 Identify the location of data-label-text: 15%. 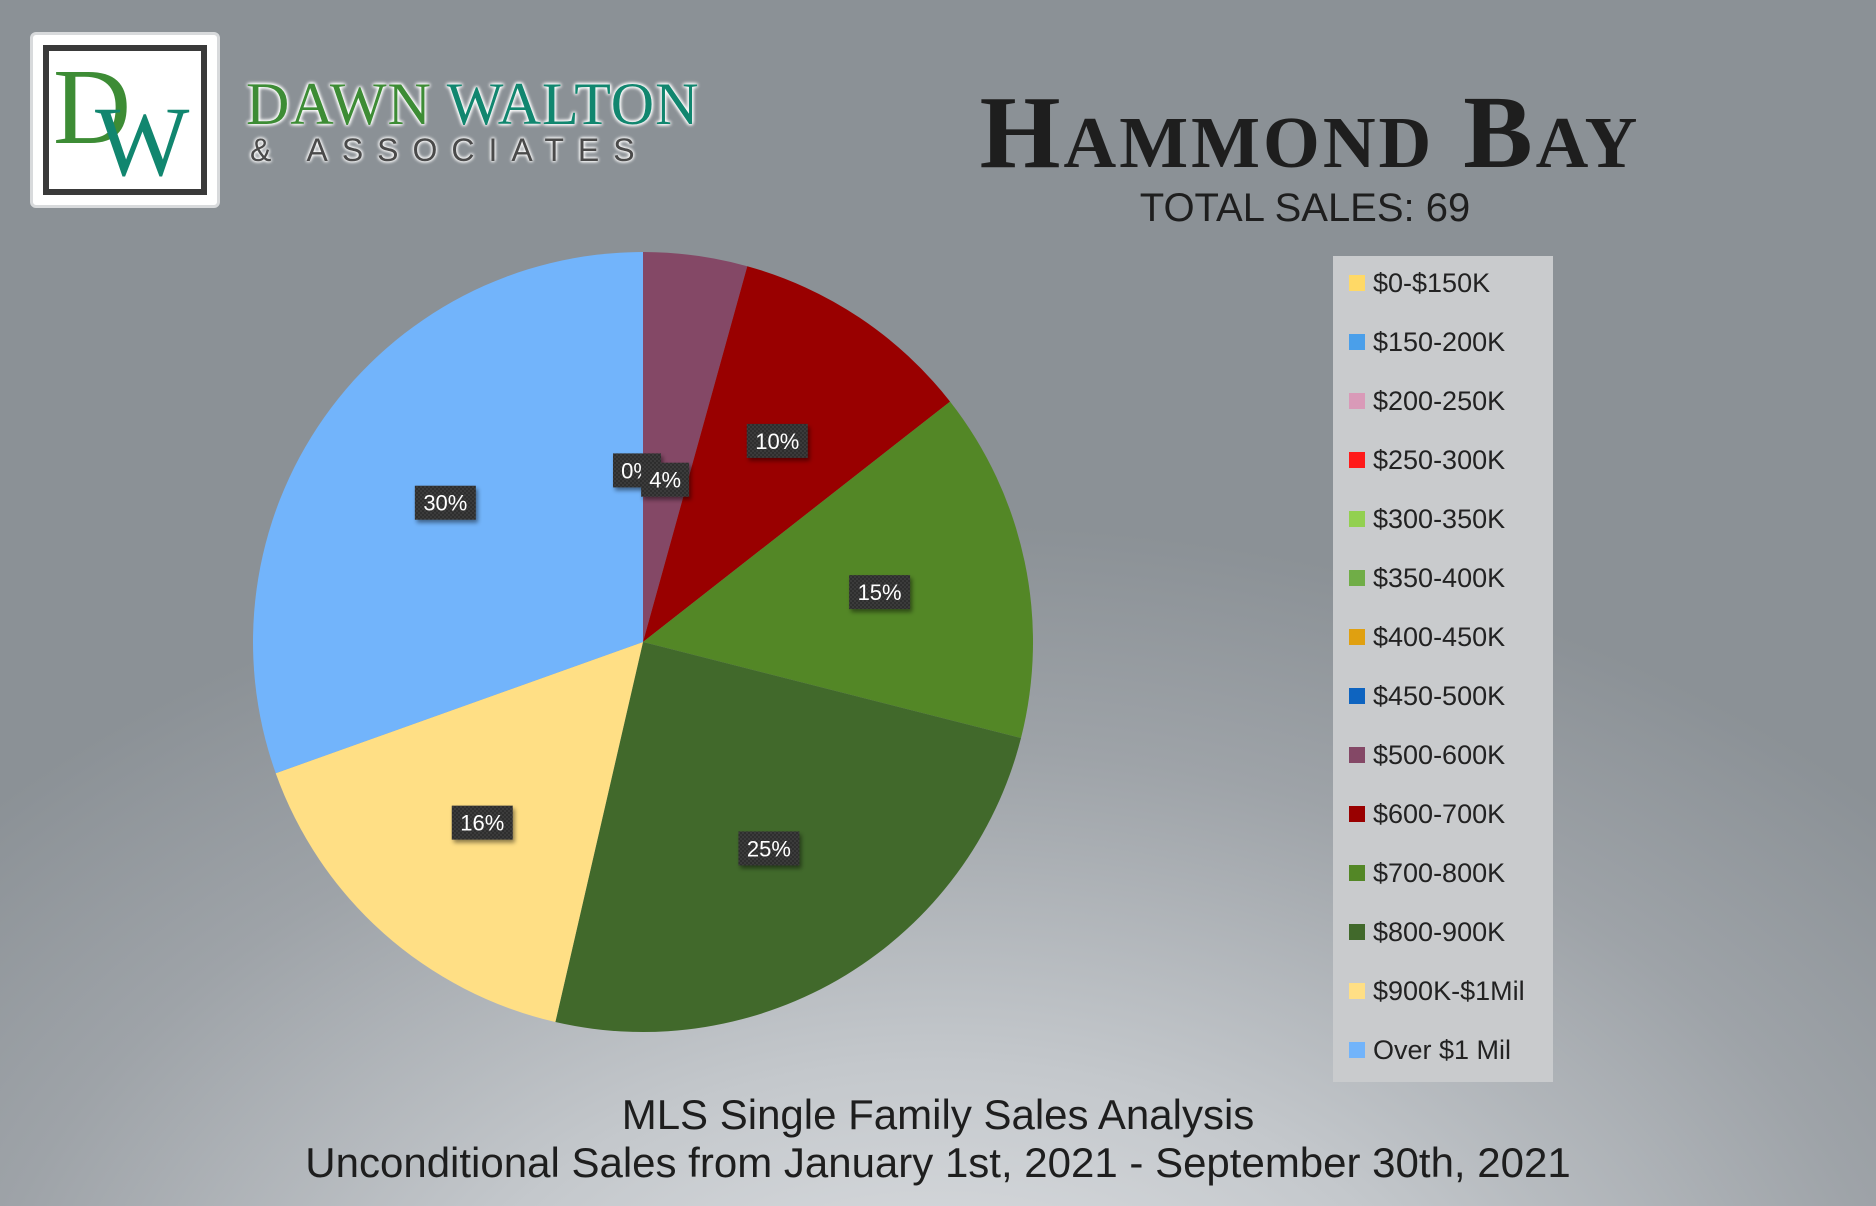
(880, 592).